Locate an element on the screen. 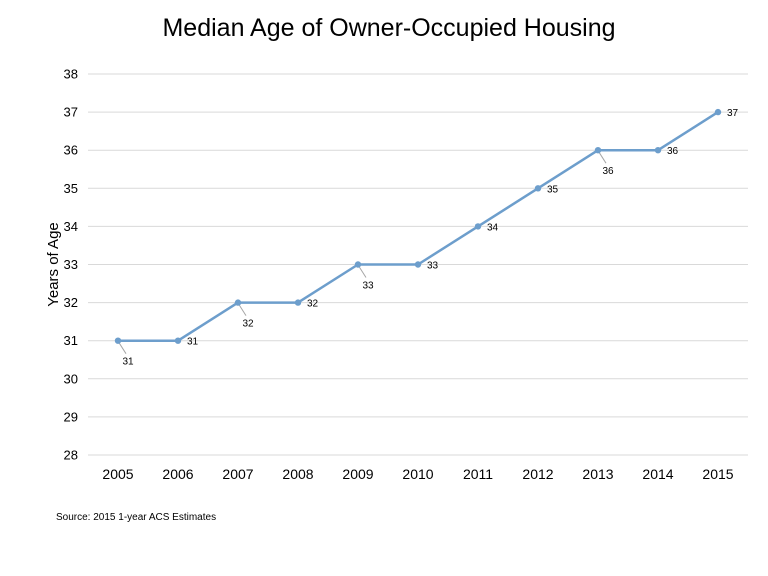 This screenshot has height=576, width=768. y-axis-title: Years of Age is located at coordinates (53, 264).